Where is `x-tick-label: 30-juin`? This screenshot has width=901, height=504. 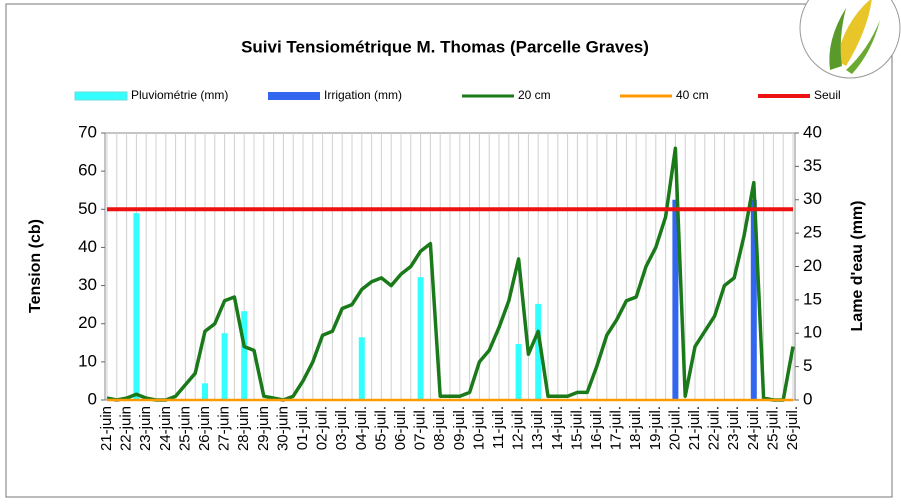 x-tick-label: 30-juin is located at coordinates (282, 428).